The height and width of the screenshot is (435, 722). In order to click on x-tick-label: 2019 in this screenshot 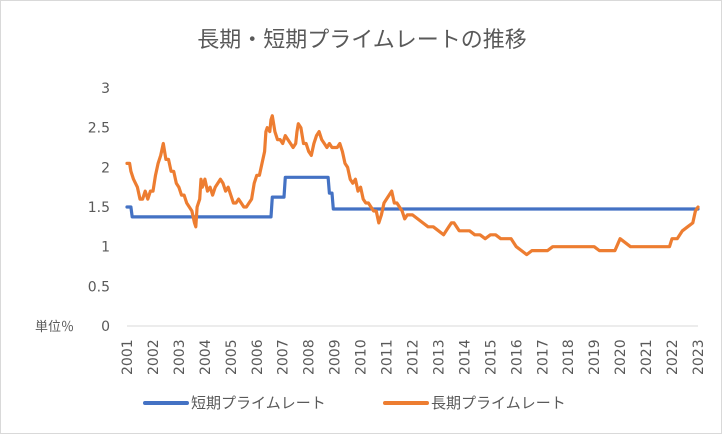, I will do `click(595, 357)`.